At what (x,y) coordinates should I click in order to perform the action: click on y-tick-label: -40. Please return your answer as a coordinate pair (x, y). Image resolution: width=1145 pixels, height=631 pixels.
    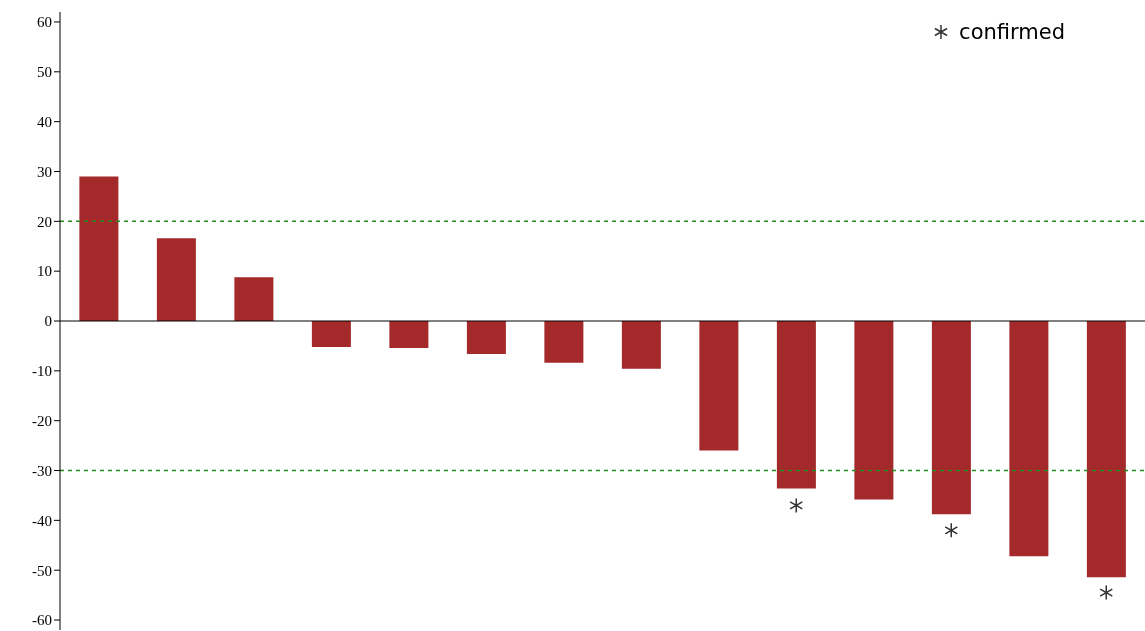
    Looking at the image, I should click on (42, 520).